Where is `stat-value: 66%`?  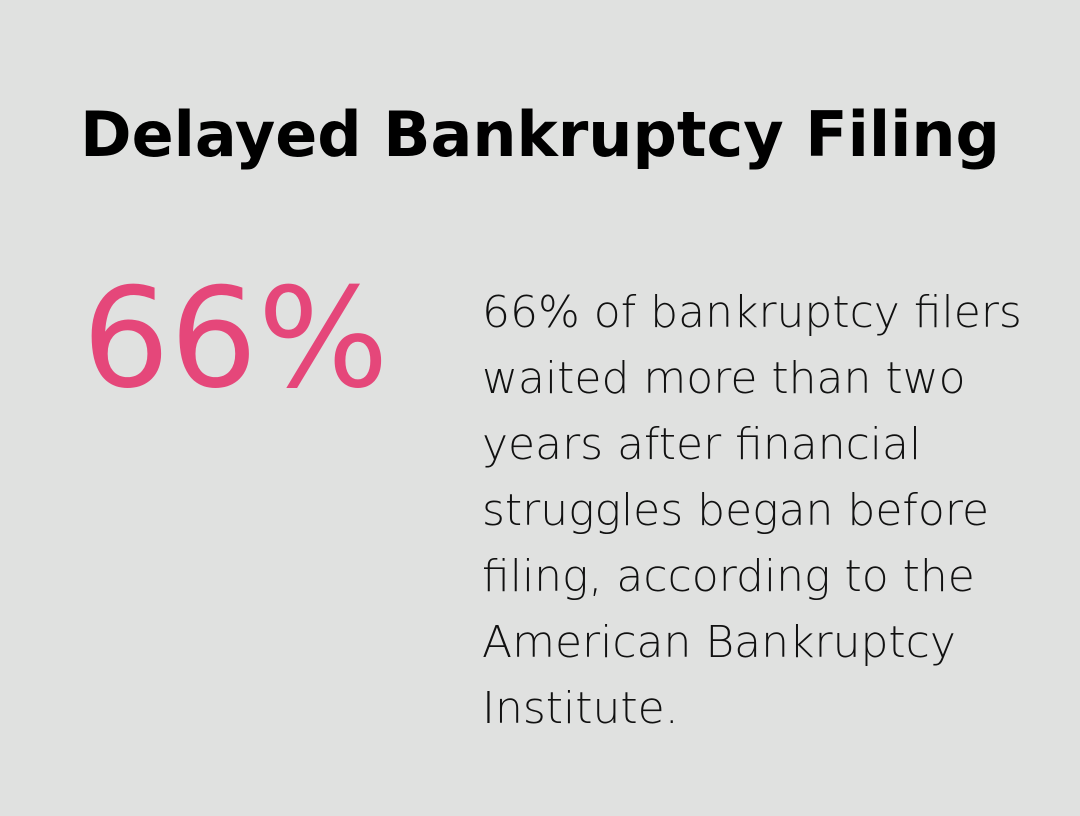
stat-value: 66% is located at coordinates (235, 338).